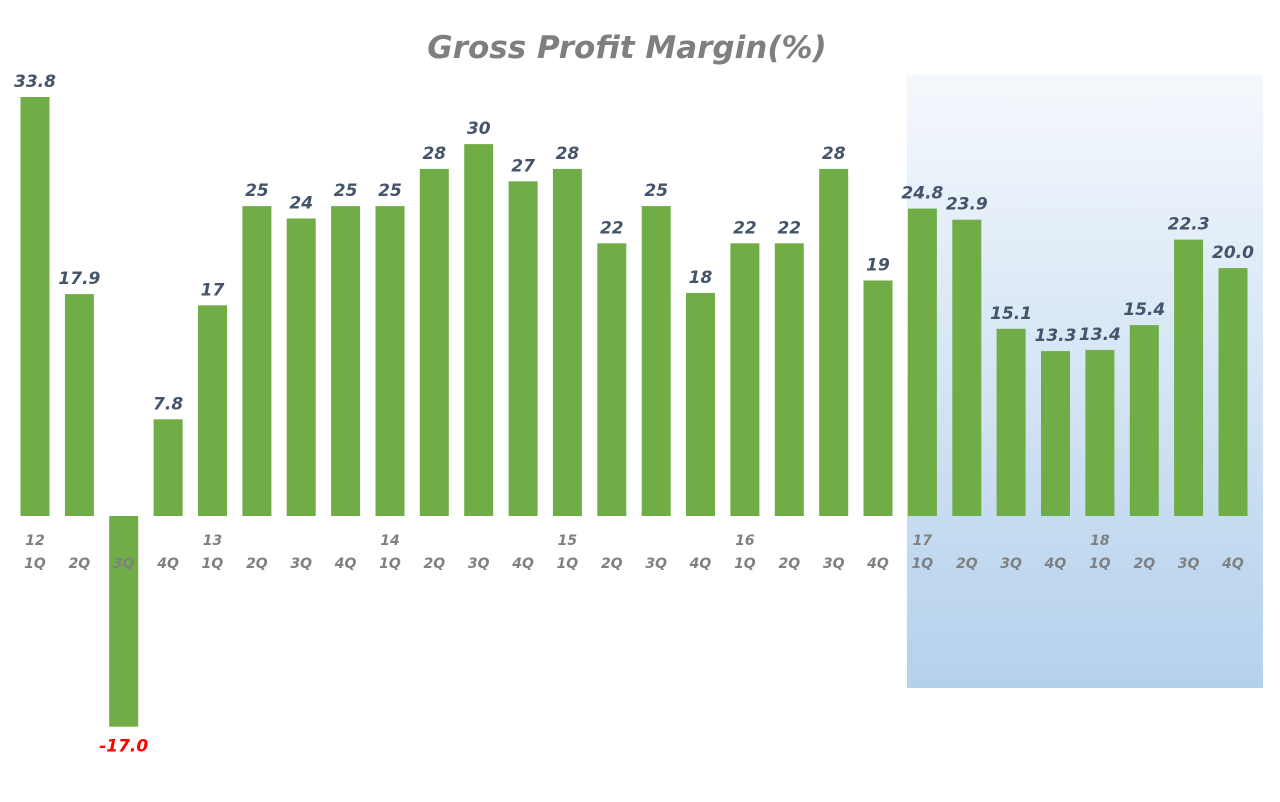 This screenshot has height=802, width=1280. Describe the element at coordinates (923, 564) in the screenshot. I see `quarter-tick-20: 1Q` at that location.